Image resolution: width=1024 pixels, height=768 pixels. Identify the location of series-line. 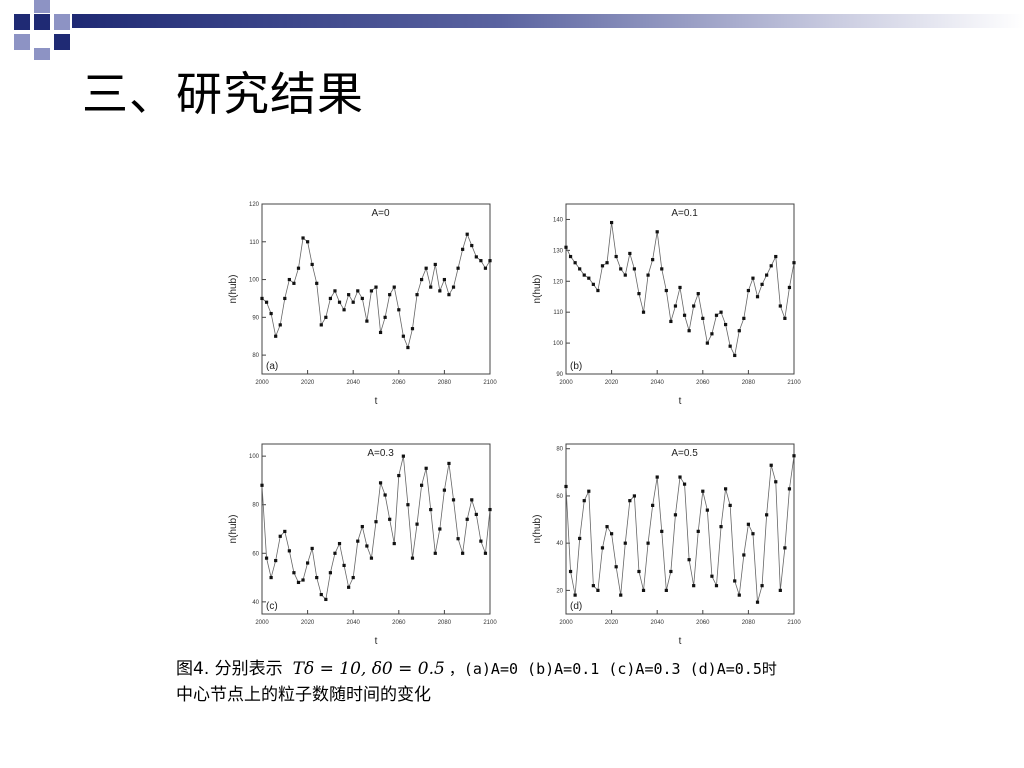
(376, 528).